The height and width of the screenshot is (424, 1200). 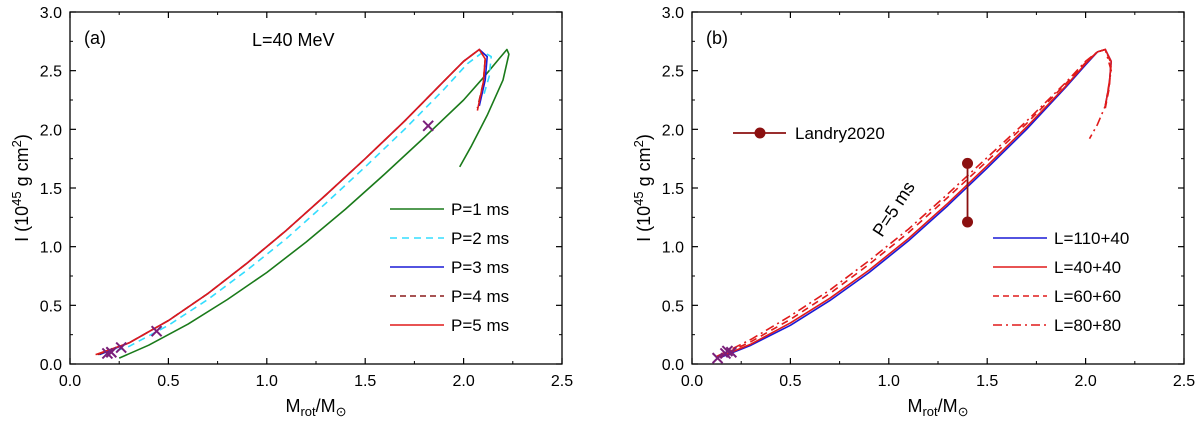 I want to click on legend-item-p1: P=1 ms, so click(x=449, y=209).